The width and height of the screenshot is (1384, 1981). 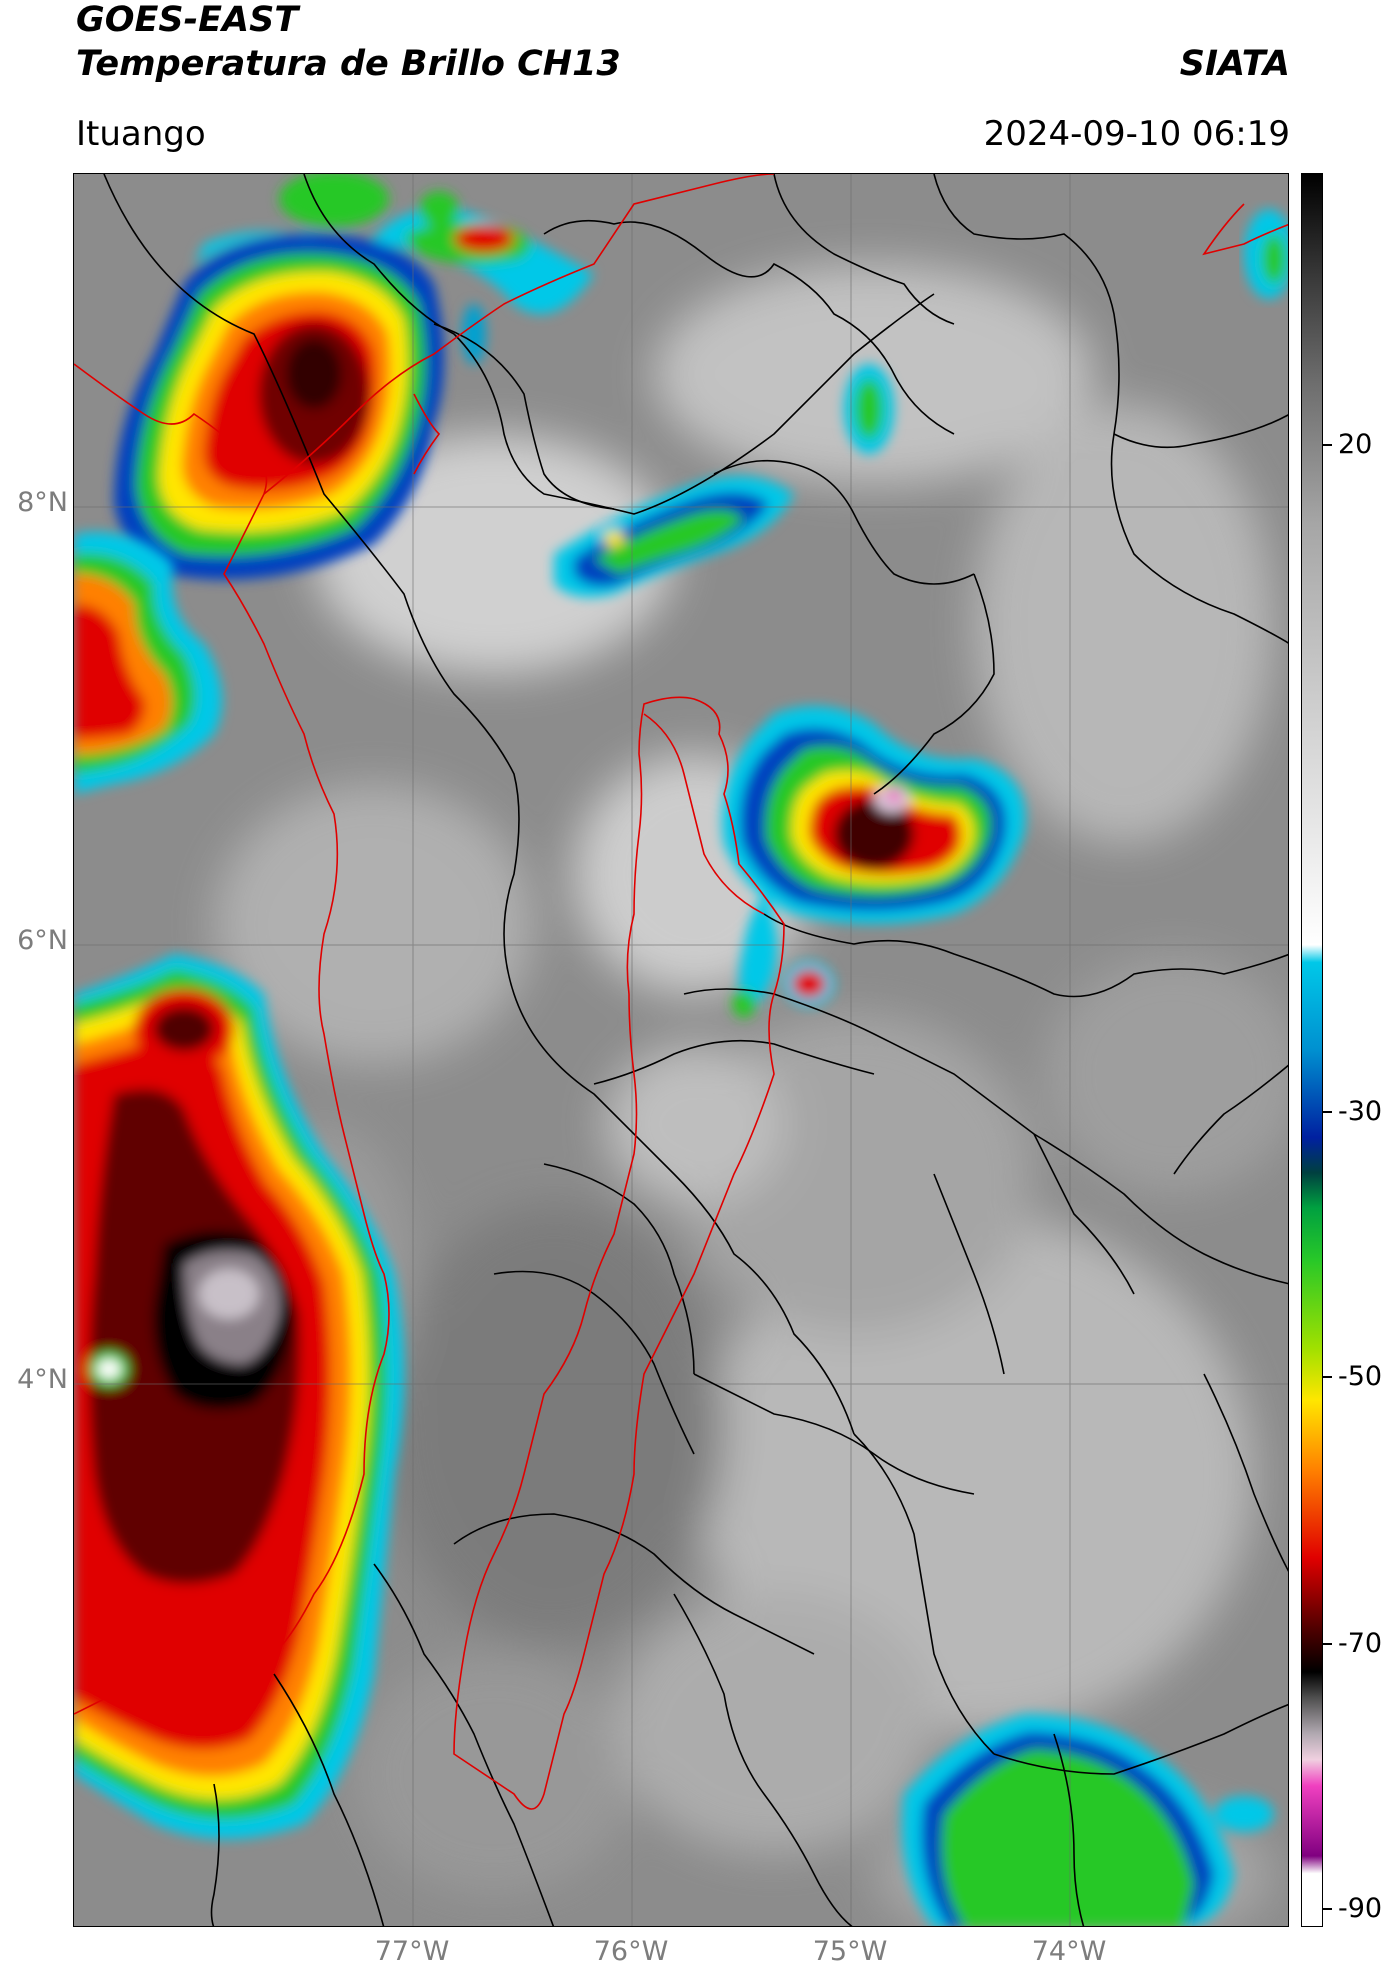 What do you see at coordinates (1069, 1951) in the screenshot?
I see `lon-label-74w: 74°W` at bounding box center [1069, 1951].